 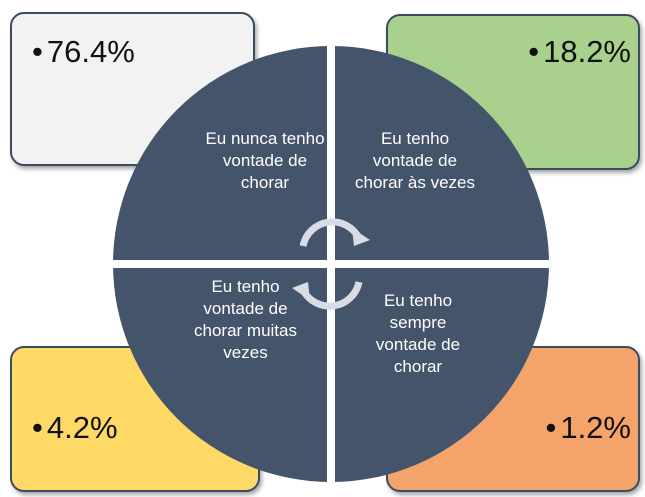 I want to click on quadrant-label: Eu tenho vontade de chorar às vezes, so click(x=415, y=160).